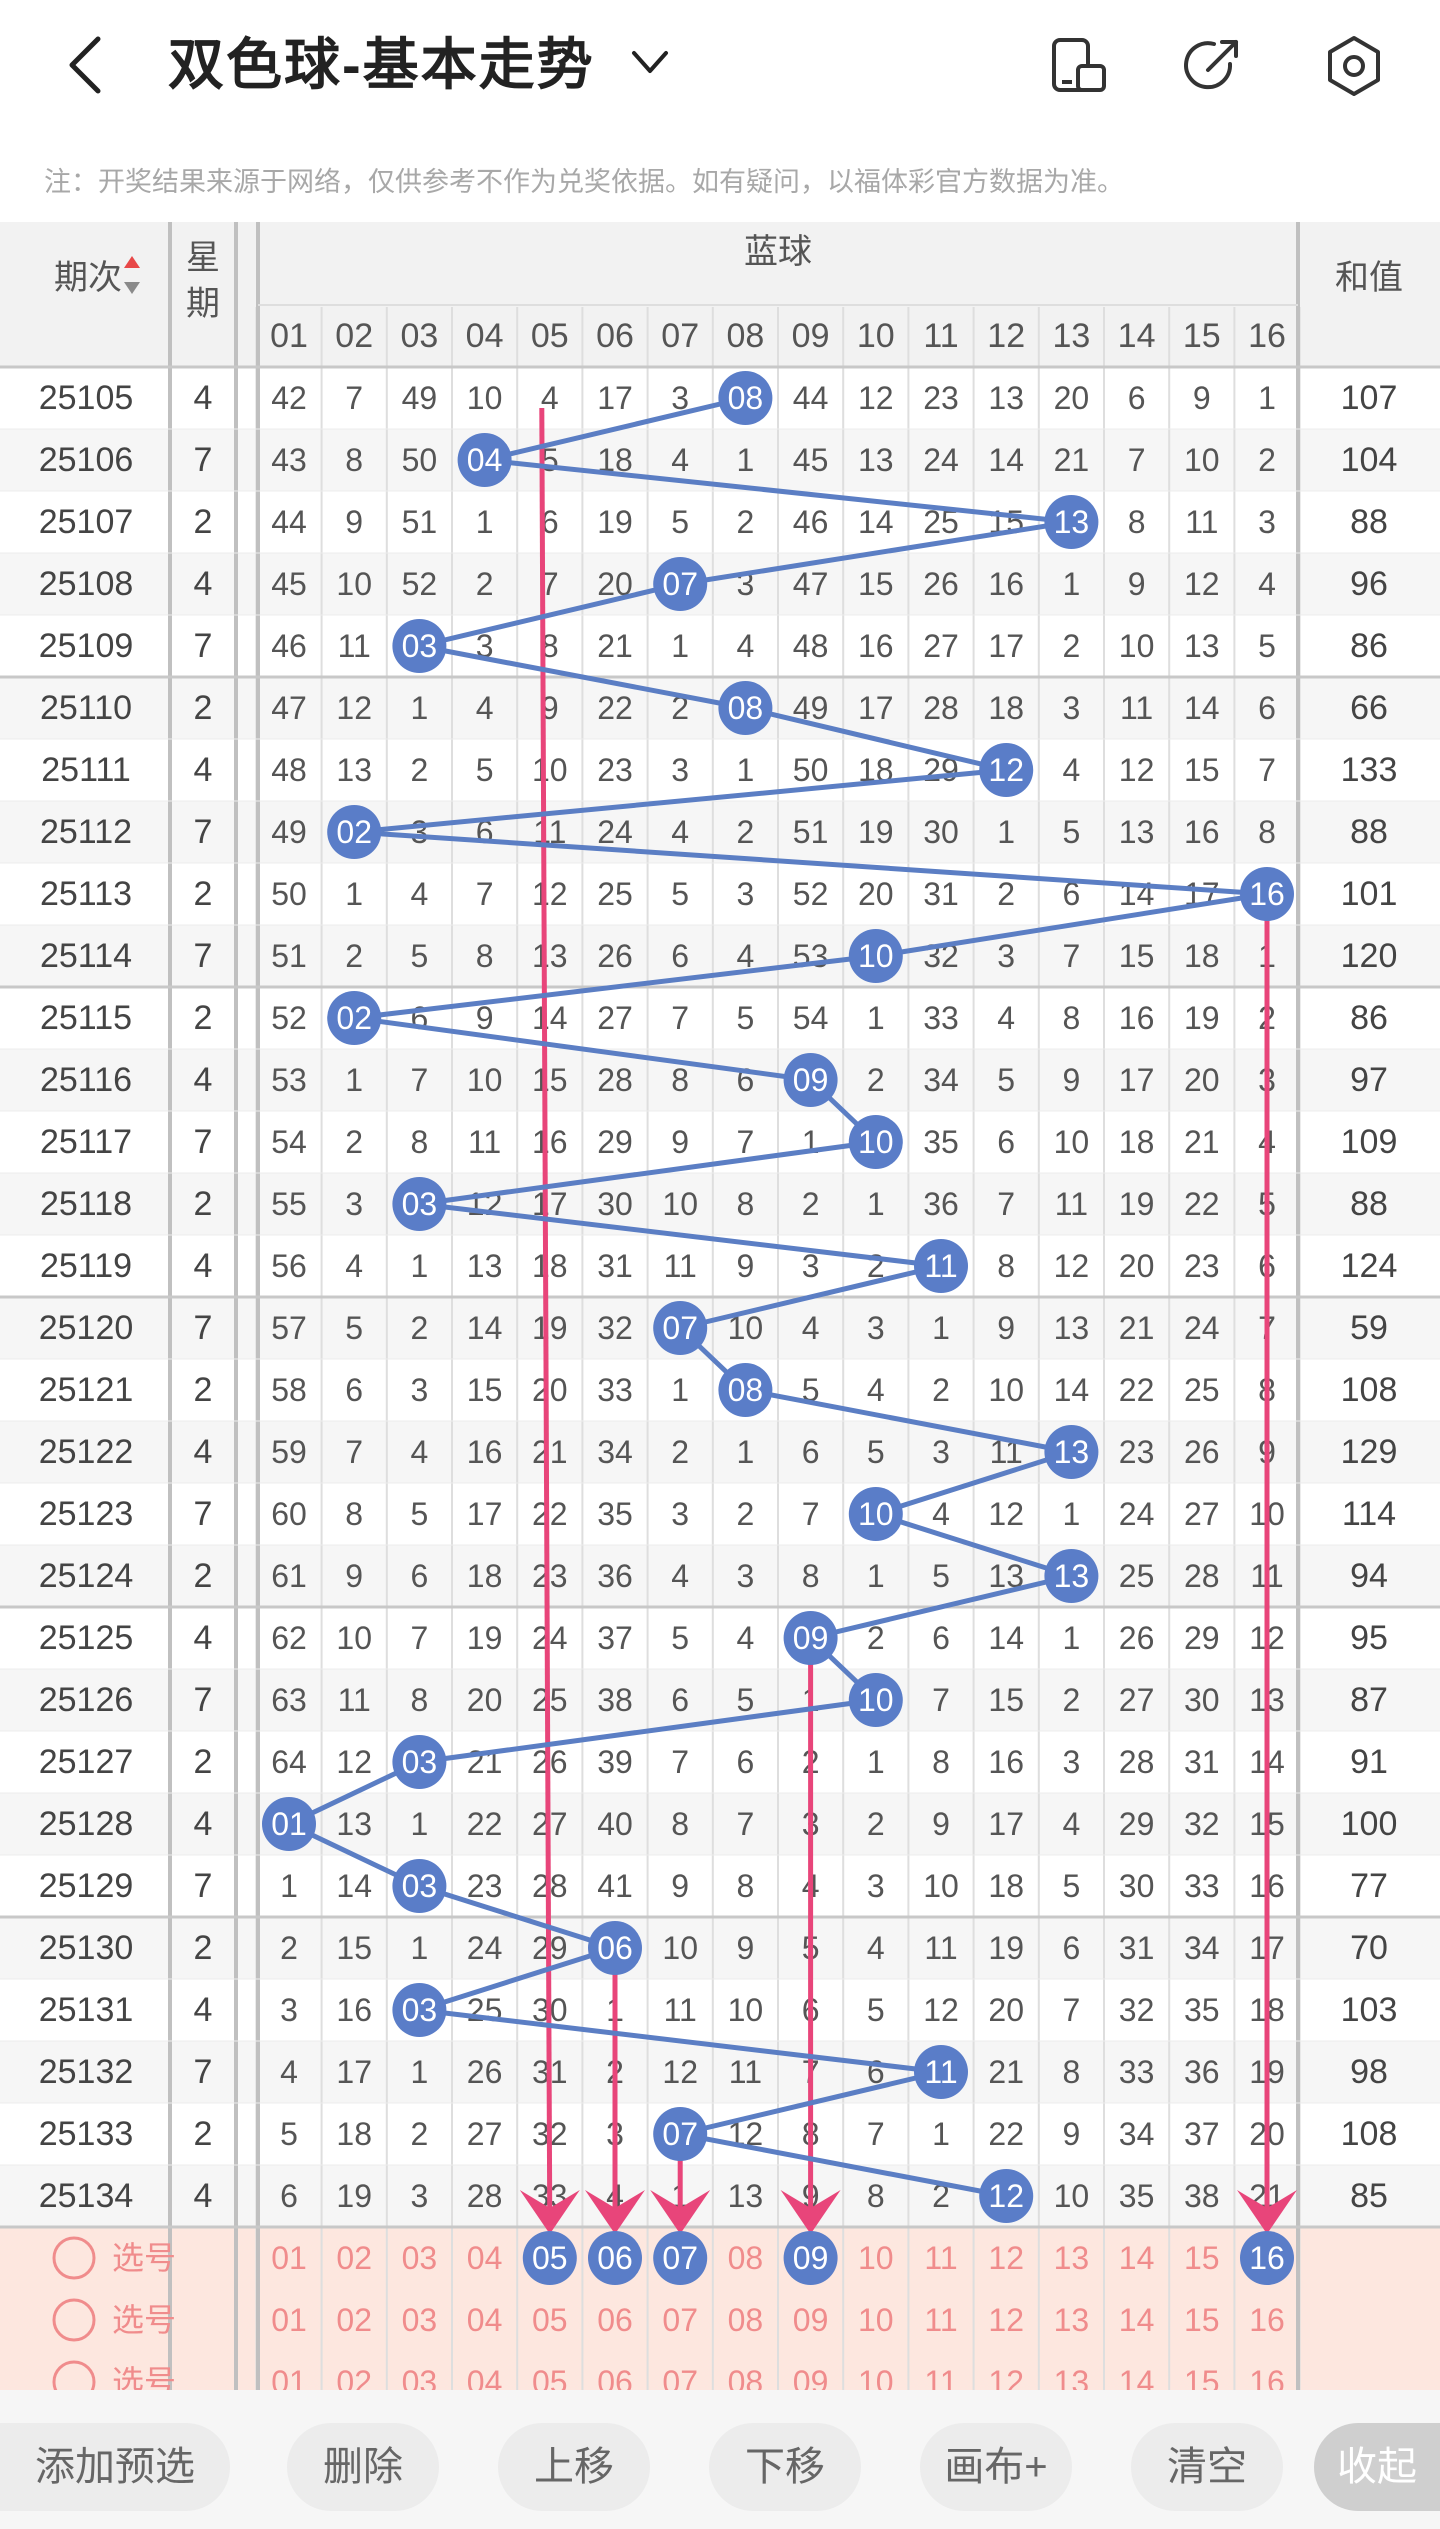 The width and height of the screenshot is (1440, 2529). I want to click on hit-ball-number: 01, so click(289, 1824).